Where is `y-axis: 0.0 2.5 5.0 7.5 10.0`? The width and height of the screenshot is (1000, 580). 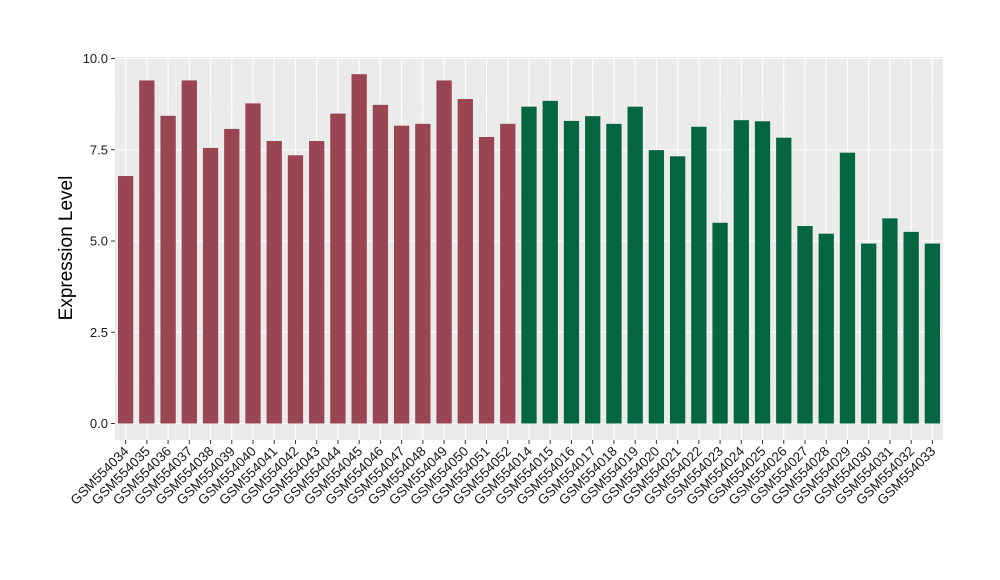 y-axis: 0.0 2.5 5.0 7.5 10.0 is located at coordinates (99, 241).